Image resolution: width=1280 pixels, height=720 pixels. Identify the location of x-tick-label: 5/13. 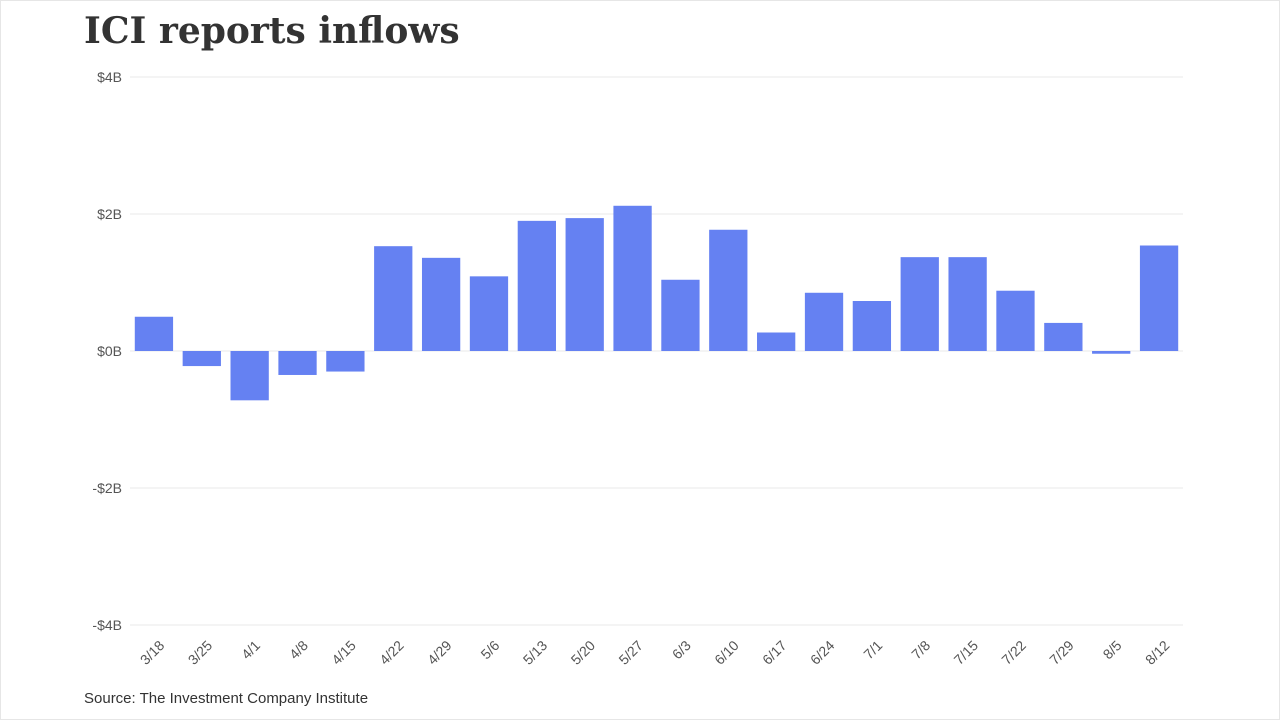
(535, 652).